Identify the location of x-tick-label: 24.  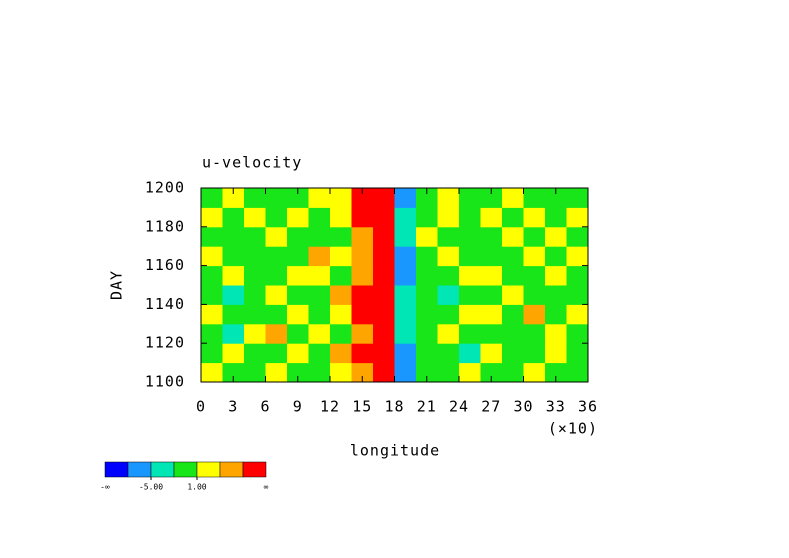
(459, 407).